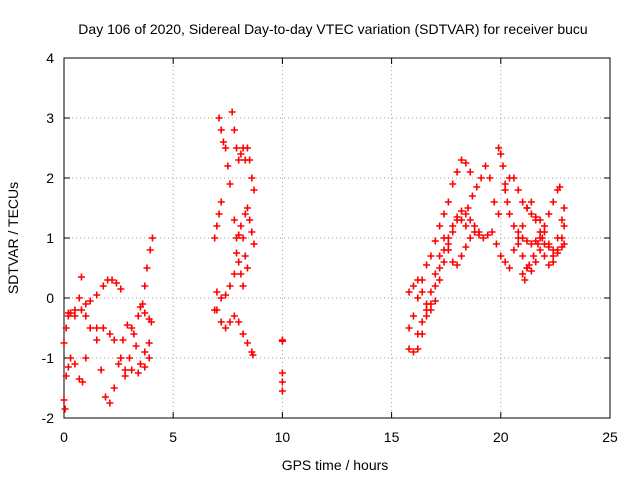 This screenshot has width=640, height=480. Describe the element at coordinates (529, 196) in the screenshot. I see `series-trace-t` at that location.